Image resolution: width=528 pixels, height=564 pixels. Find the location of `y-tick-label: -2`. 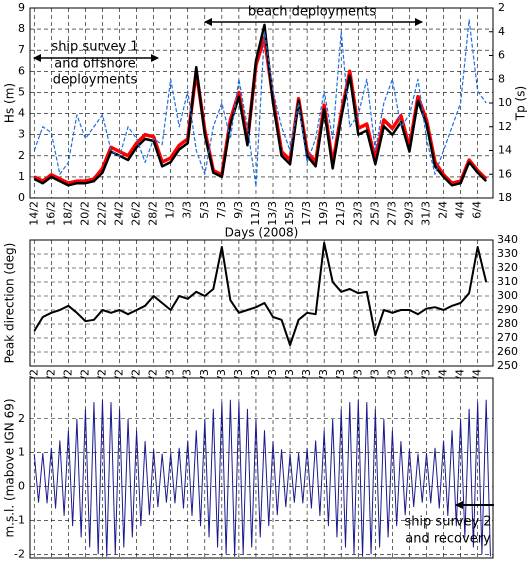

y-tick-label: -2 is located at coordinates (19, 554).